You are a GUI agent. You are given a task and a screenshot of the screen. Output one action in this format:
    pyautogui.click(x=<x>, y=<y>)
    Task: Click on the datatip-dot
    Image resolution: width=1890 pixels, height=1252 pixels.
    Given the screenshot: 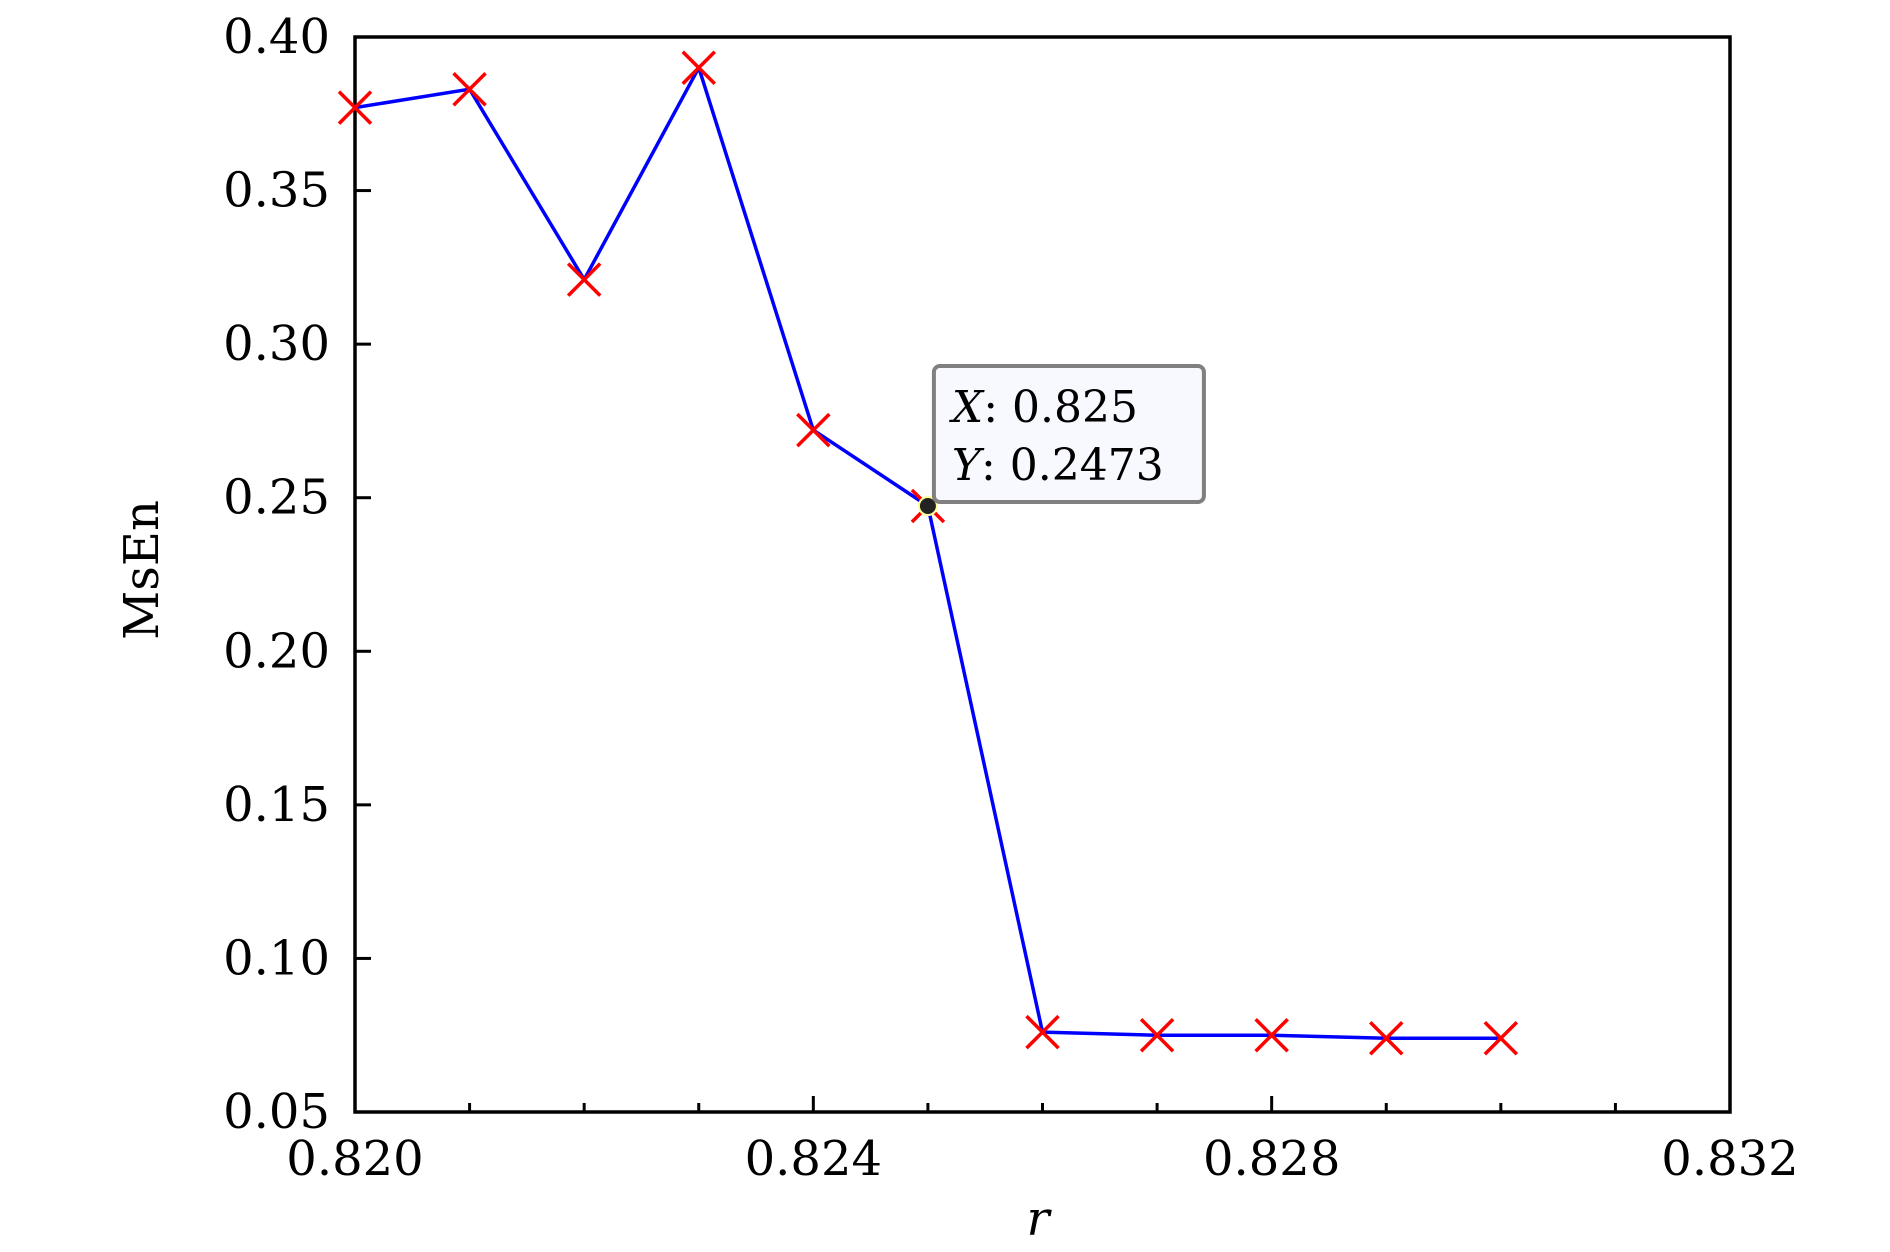 What is the action you would take?
    pyautogui.click(x=927, y=506)
    